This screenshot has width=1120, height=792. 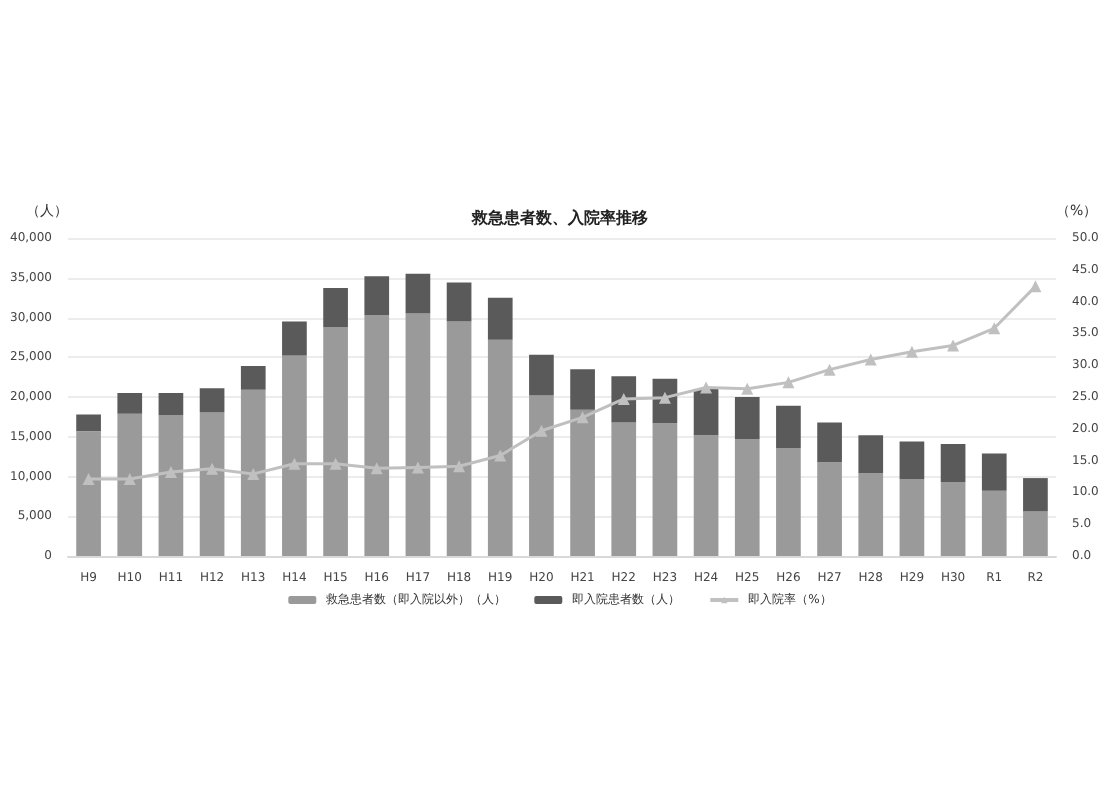 What do you see at coordinates (559, 217) in the screenshot?
I see `chart-title: 救急患者数、入院率推移` at bounding box center [559, 217].